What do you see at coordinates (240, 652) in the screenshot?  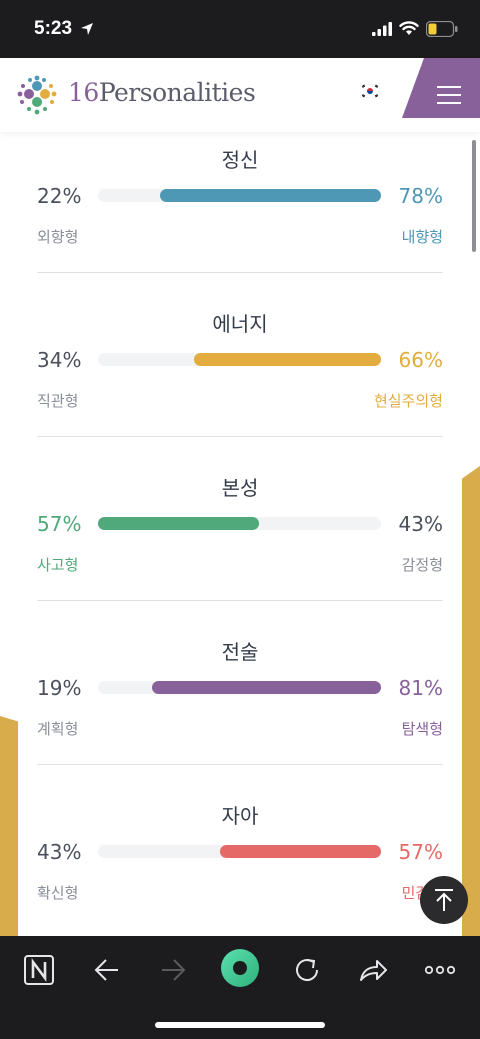 I see `trait-title: 전술` at bounding box center [240, 652].